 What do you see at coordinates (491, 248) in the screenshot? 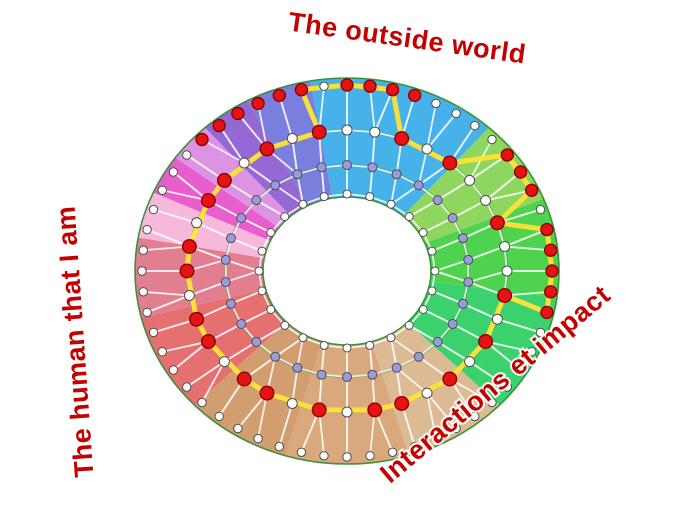
I see `wheel-sector-green` at bounding box center [491, 248].